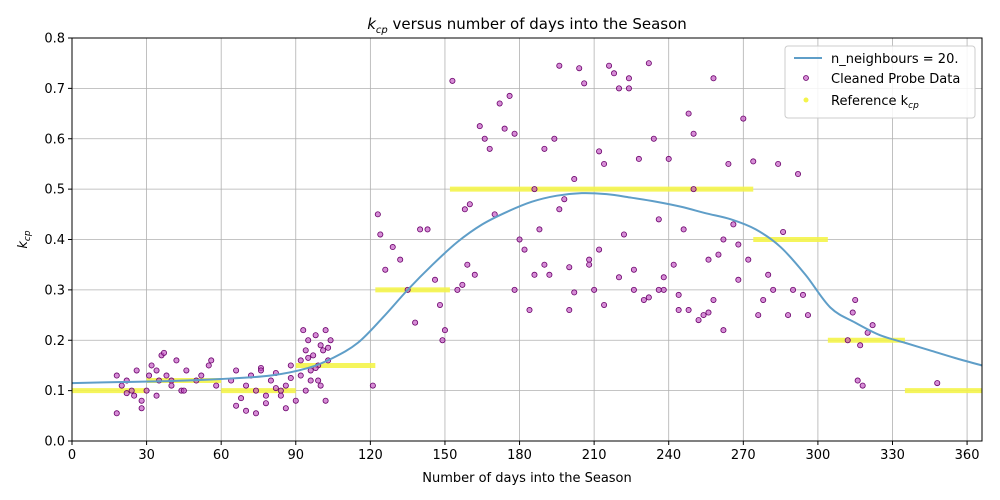 Image resolution: width=1000 pixels, height=500 pixels. What do you see at coordinates (743, 455) in the screenshot?
I see `x-tick-label-9: 270` at bounding box center [743, 455].